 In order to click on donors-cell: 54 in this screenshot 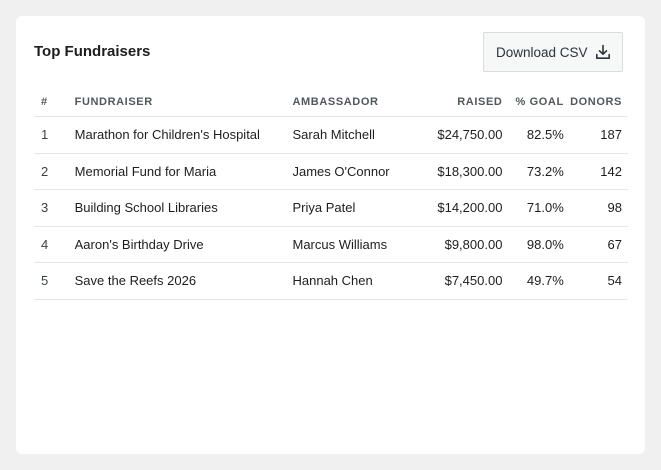, I will do `click(595, 281)`.